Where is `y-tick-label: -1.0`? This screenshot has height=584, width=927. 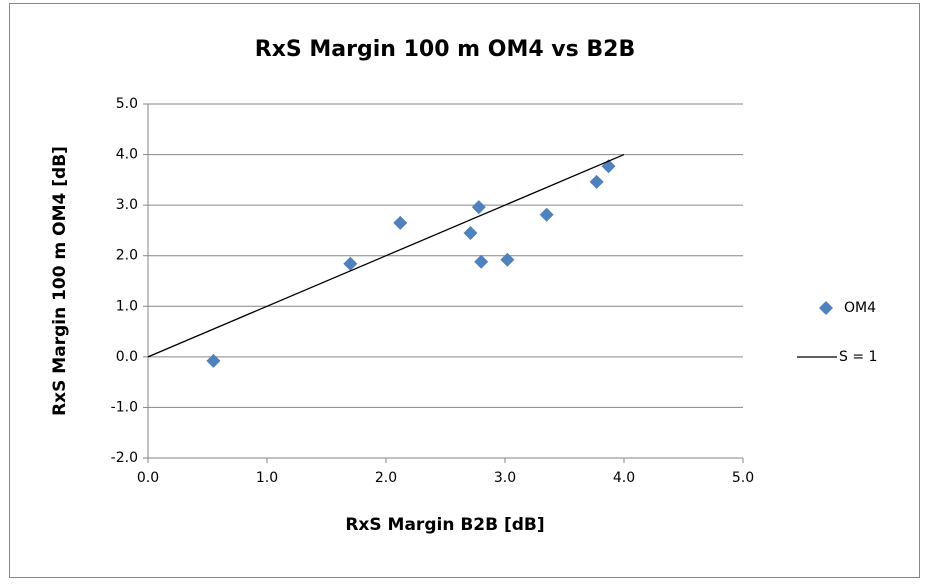 y-tick-label: -1.0 is located at coordinates (124, 407).